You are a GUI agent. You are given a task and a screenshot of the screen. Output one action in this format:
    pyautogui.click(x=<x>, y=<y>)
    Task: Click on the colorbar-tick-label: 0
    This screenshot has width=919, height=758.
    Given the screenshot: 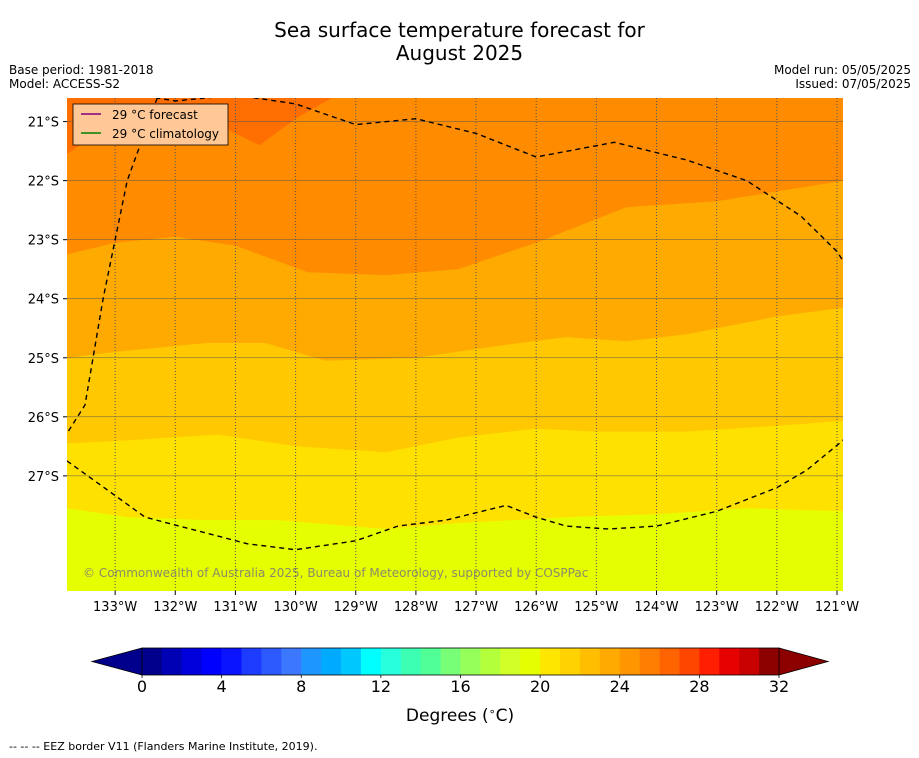 What is the action you would take?
    pyautogui.click(x=142, y=686)
    